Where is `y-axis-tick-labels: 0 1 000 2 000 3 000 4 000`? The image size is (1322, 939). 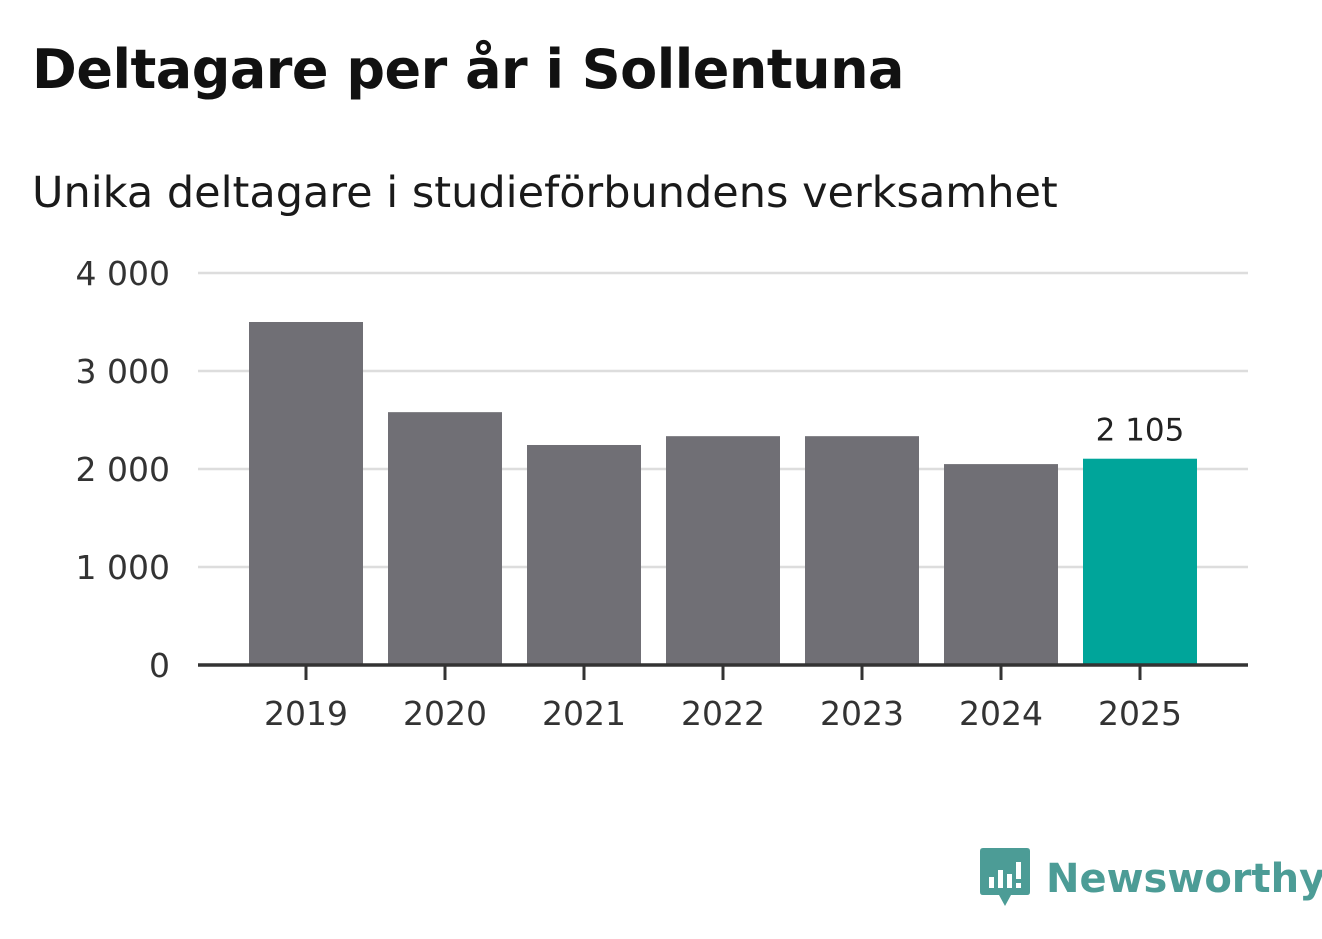 y-axis-tick-labels: 0 1 000 2 000 3 000 4 000 is located at coordinates (123, 469).